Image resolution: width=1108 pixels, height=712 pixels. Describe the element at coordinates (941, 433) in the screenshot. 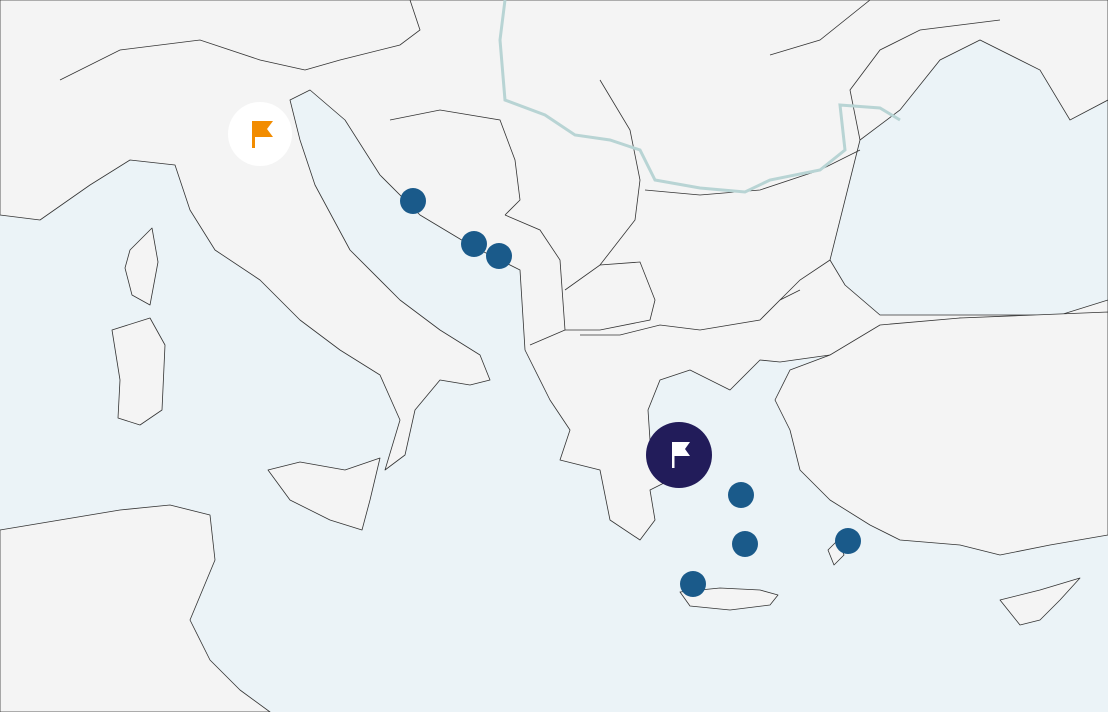

I see `anatolia` at that location.